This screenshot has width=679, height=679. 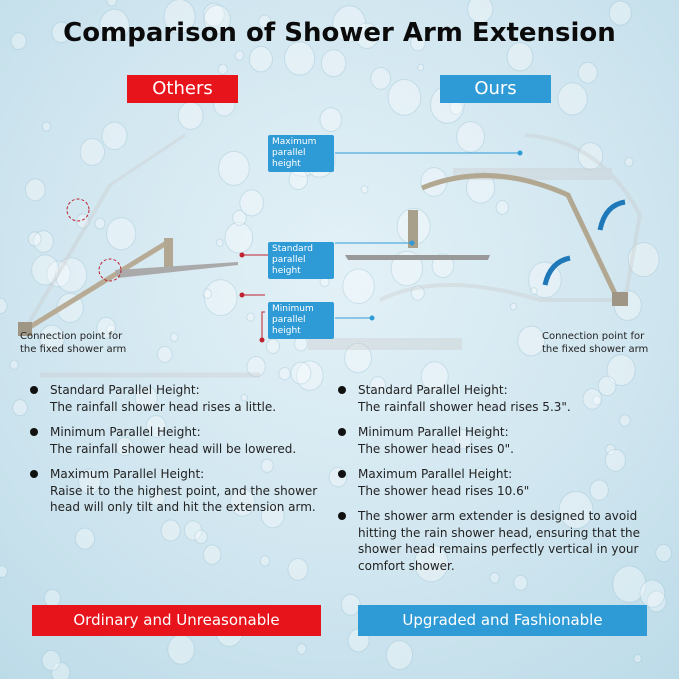 I want to click on ours-arm, so click(x=481, y=235).